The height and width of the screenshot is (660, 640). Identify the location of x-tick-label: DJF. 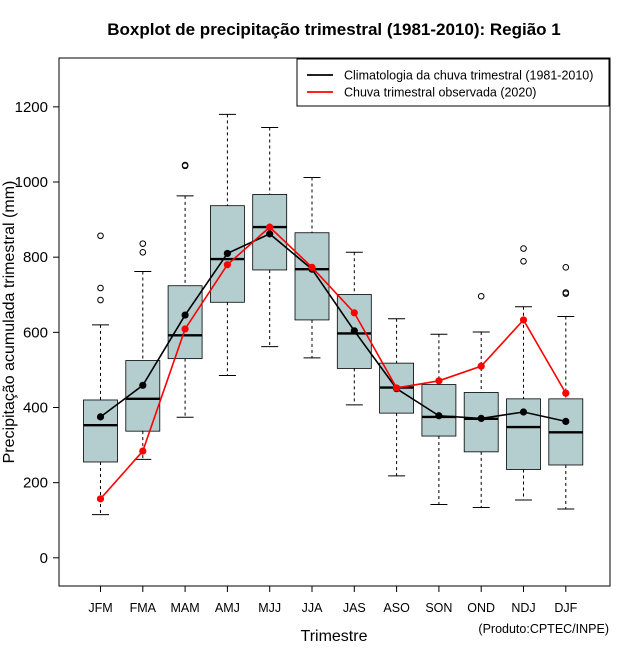
(565, 608).